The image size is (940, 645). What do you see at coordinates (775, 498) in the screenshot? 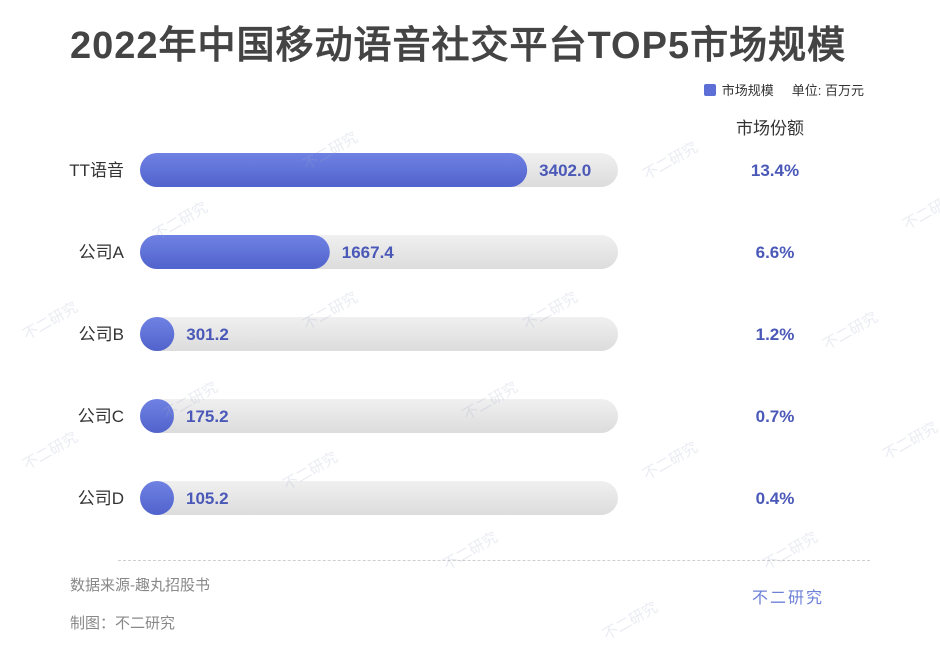
I see `market-share-label: 0.4%` at bounding box center [775, 498].